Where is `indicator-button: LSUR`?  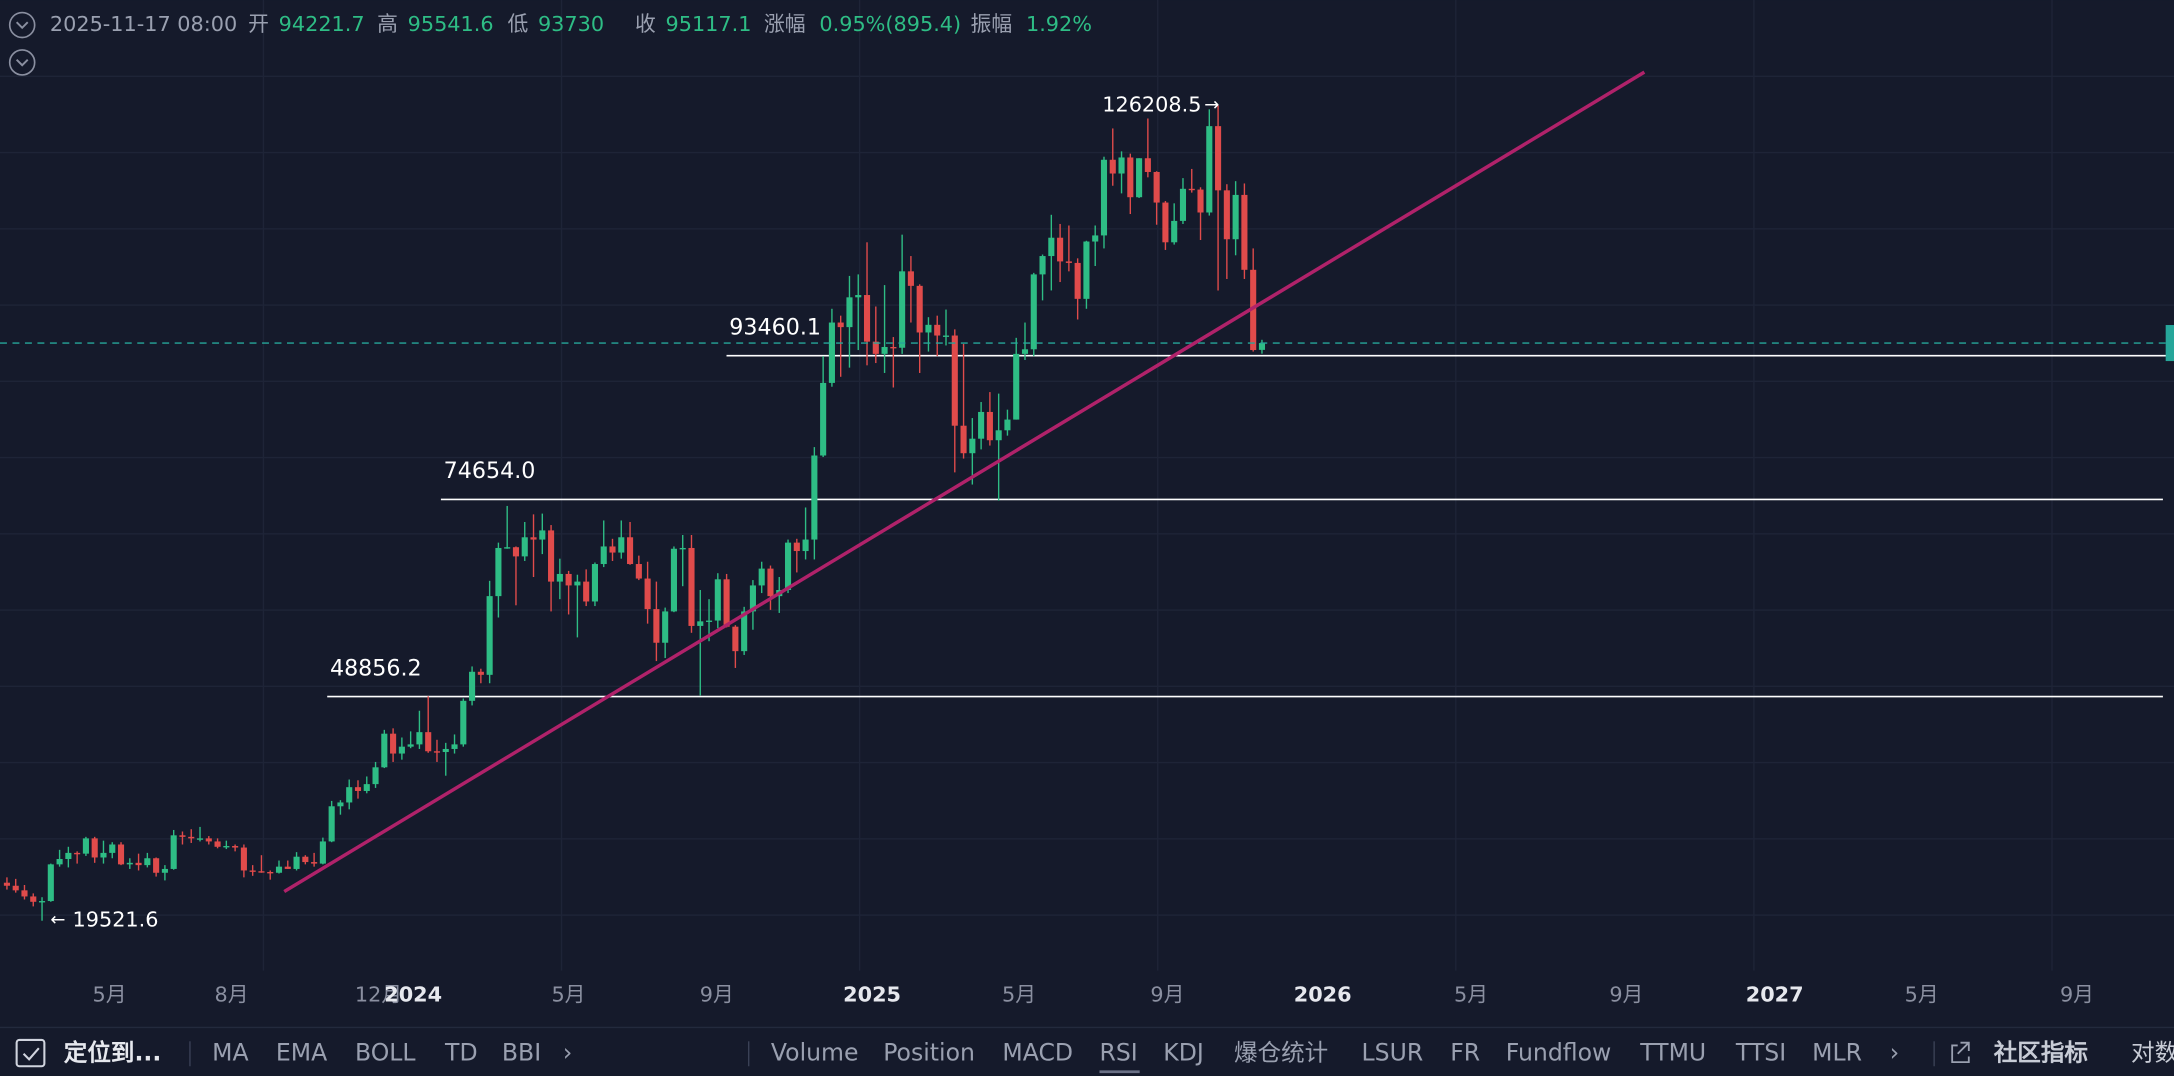
indicator-button: LSUR is located at coordinates (1393, 1052).